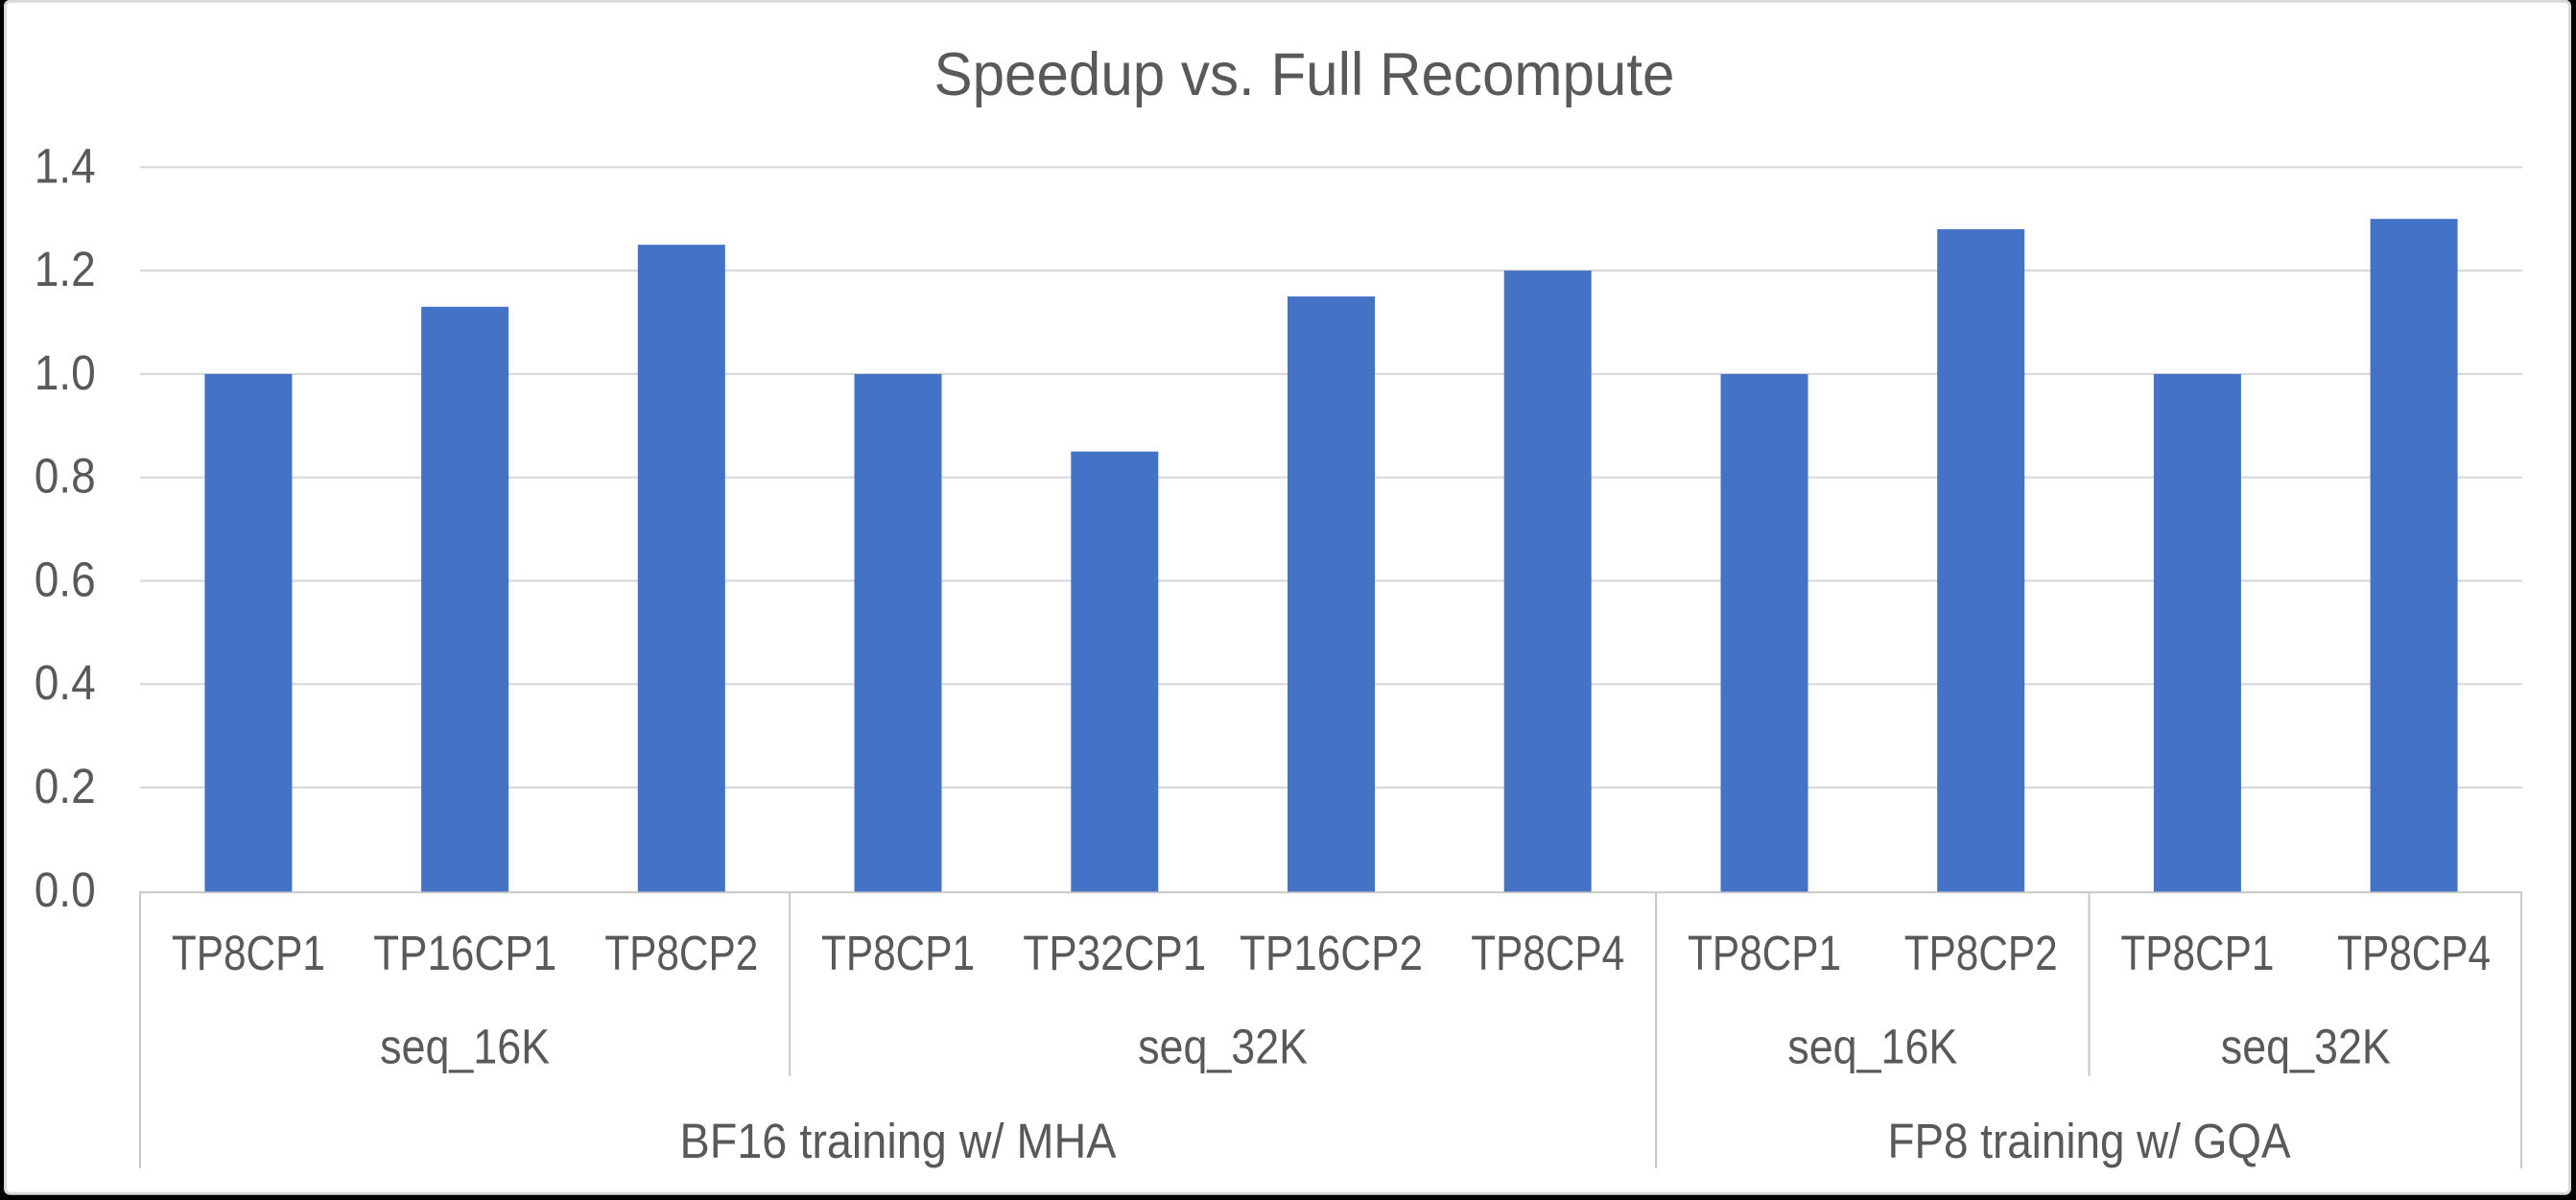 The height and width of the screenshot is (1200, 2576). I want to click on svg-text: 0.2, so click(65, 785).